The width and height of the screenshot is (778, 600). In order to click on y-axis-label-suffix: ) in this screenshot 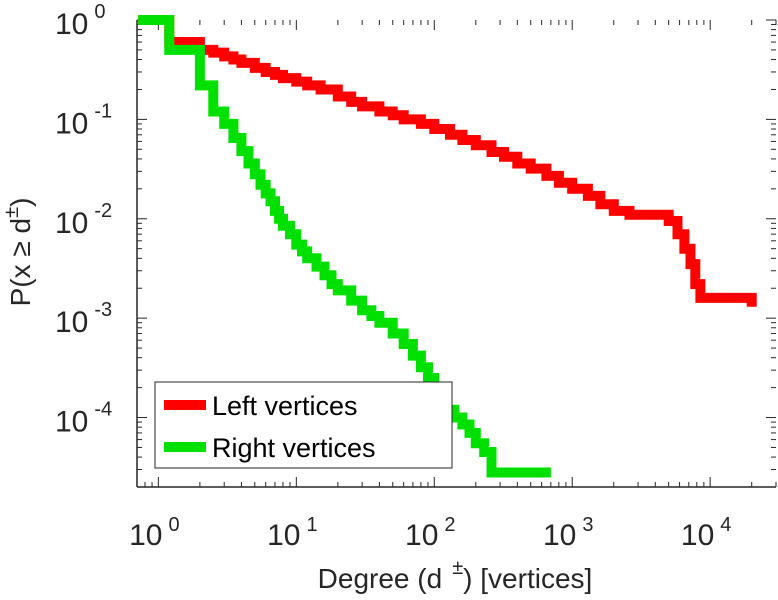, I will do `click(20, 202)`.